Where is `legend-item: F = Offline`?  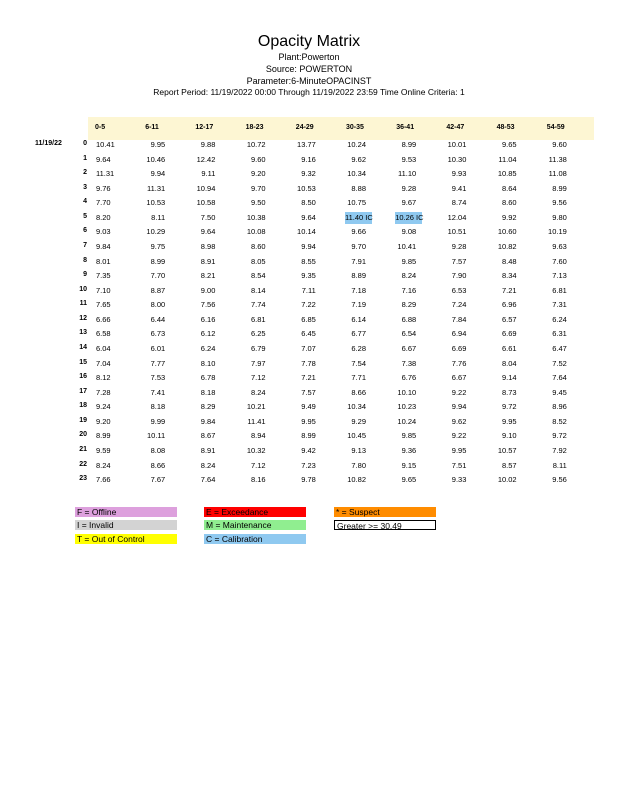 legend-item: F = Offline is located at coordinates (126, 512).